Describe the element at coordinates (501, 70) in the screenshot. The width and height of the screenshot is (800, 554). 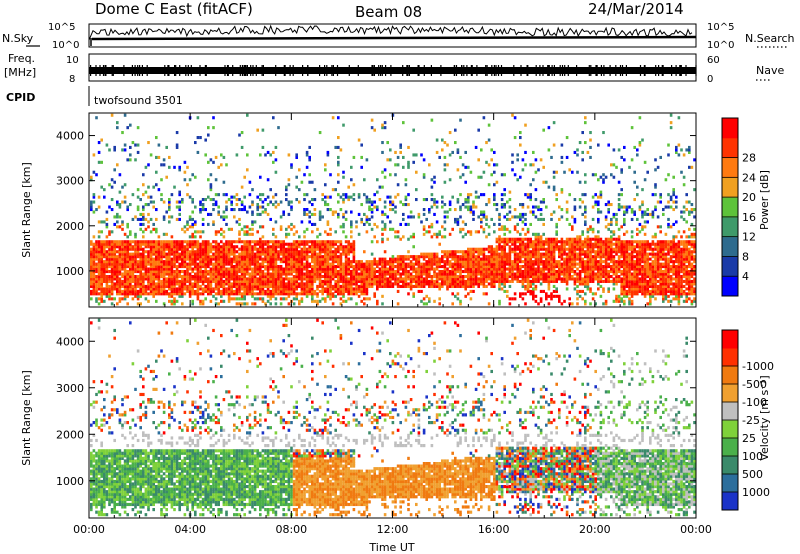
I see `freq-sample` at that location.